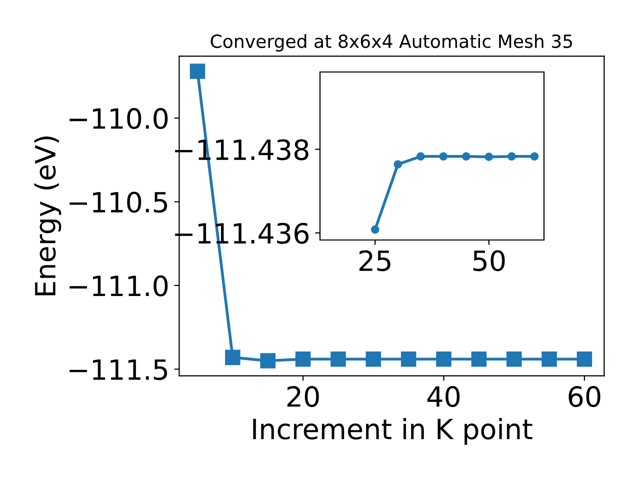 The image size is (640, 480). I want to click on x-tick-label: 40, so click(443, 397).